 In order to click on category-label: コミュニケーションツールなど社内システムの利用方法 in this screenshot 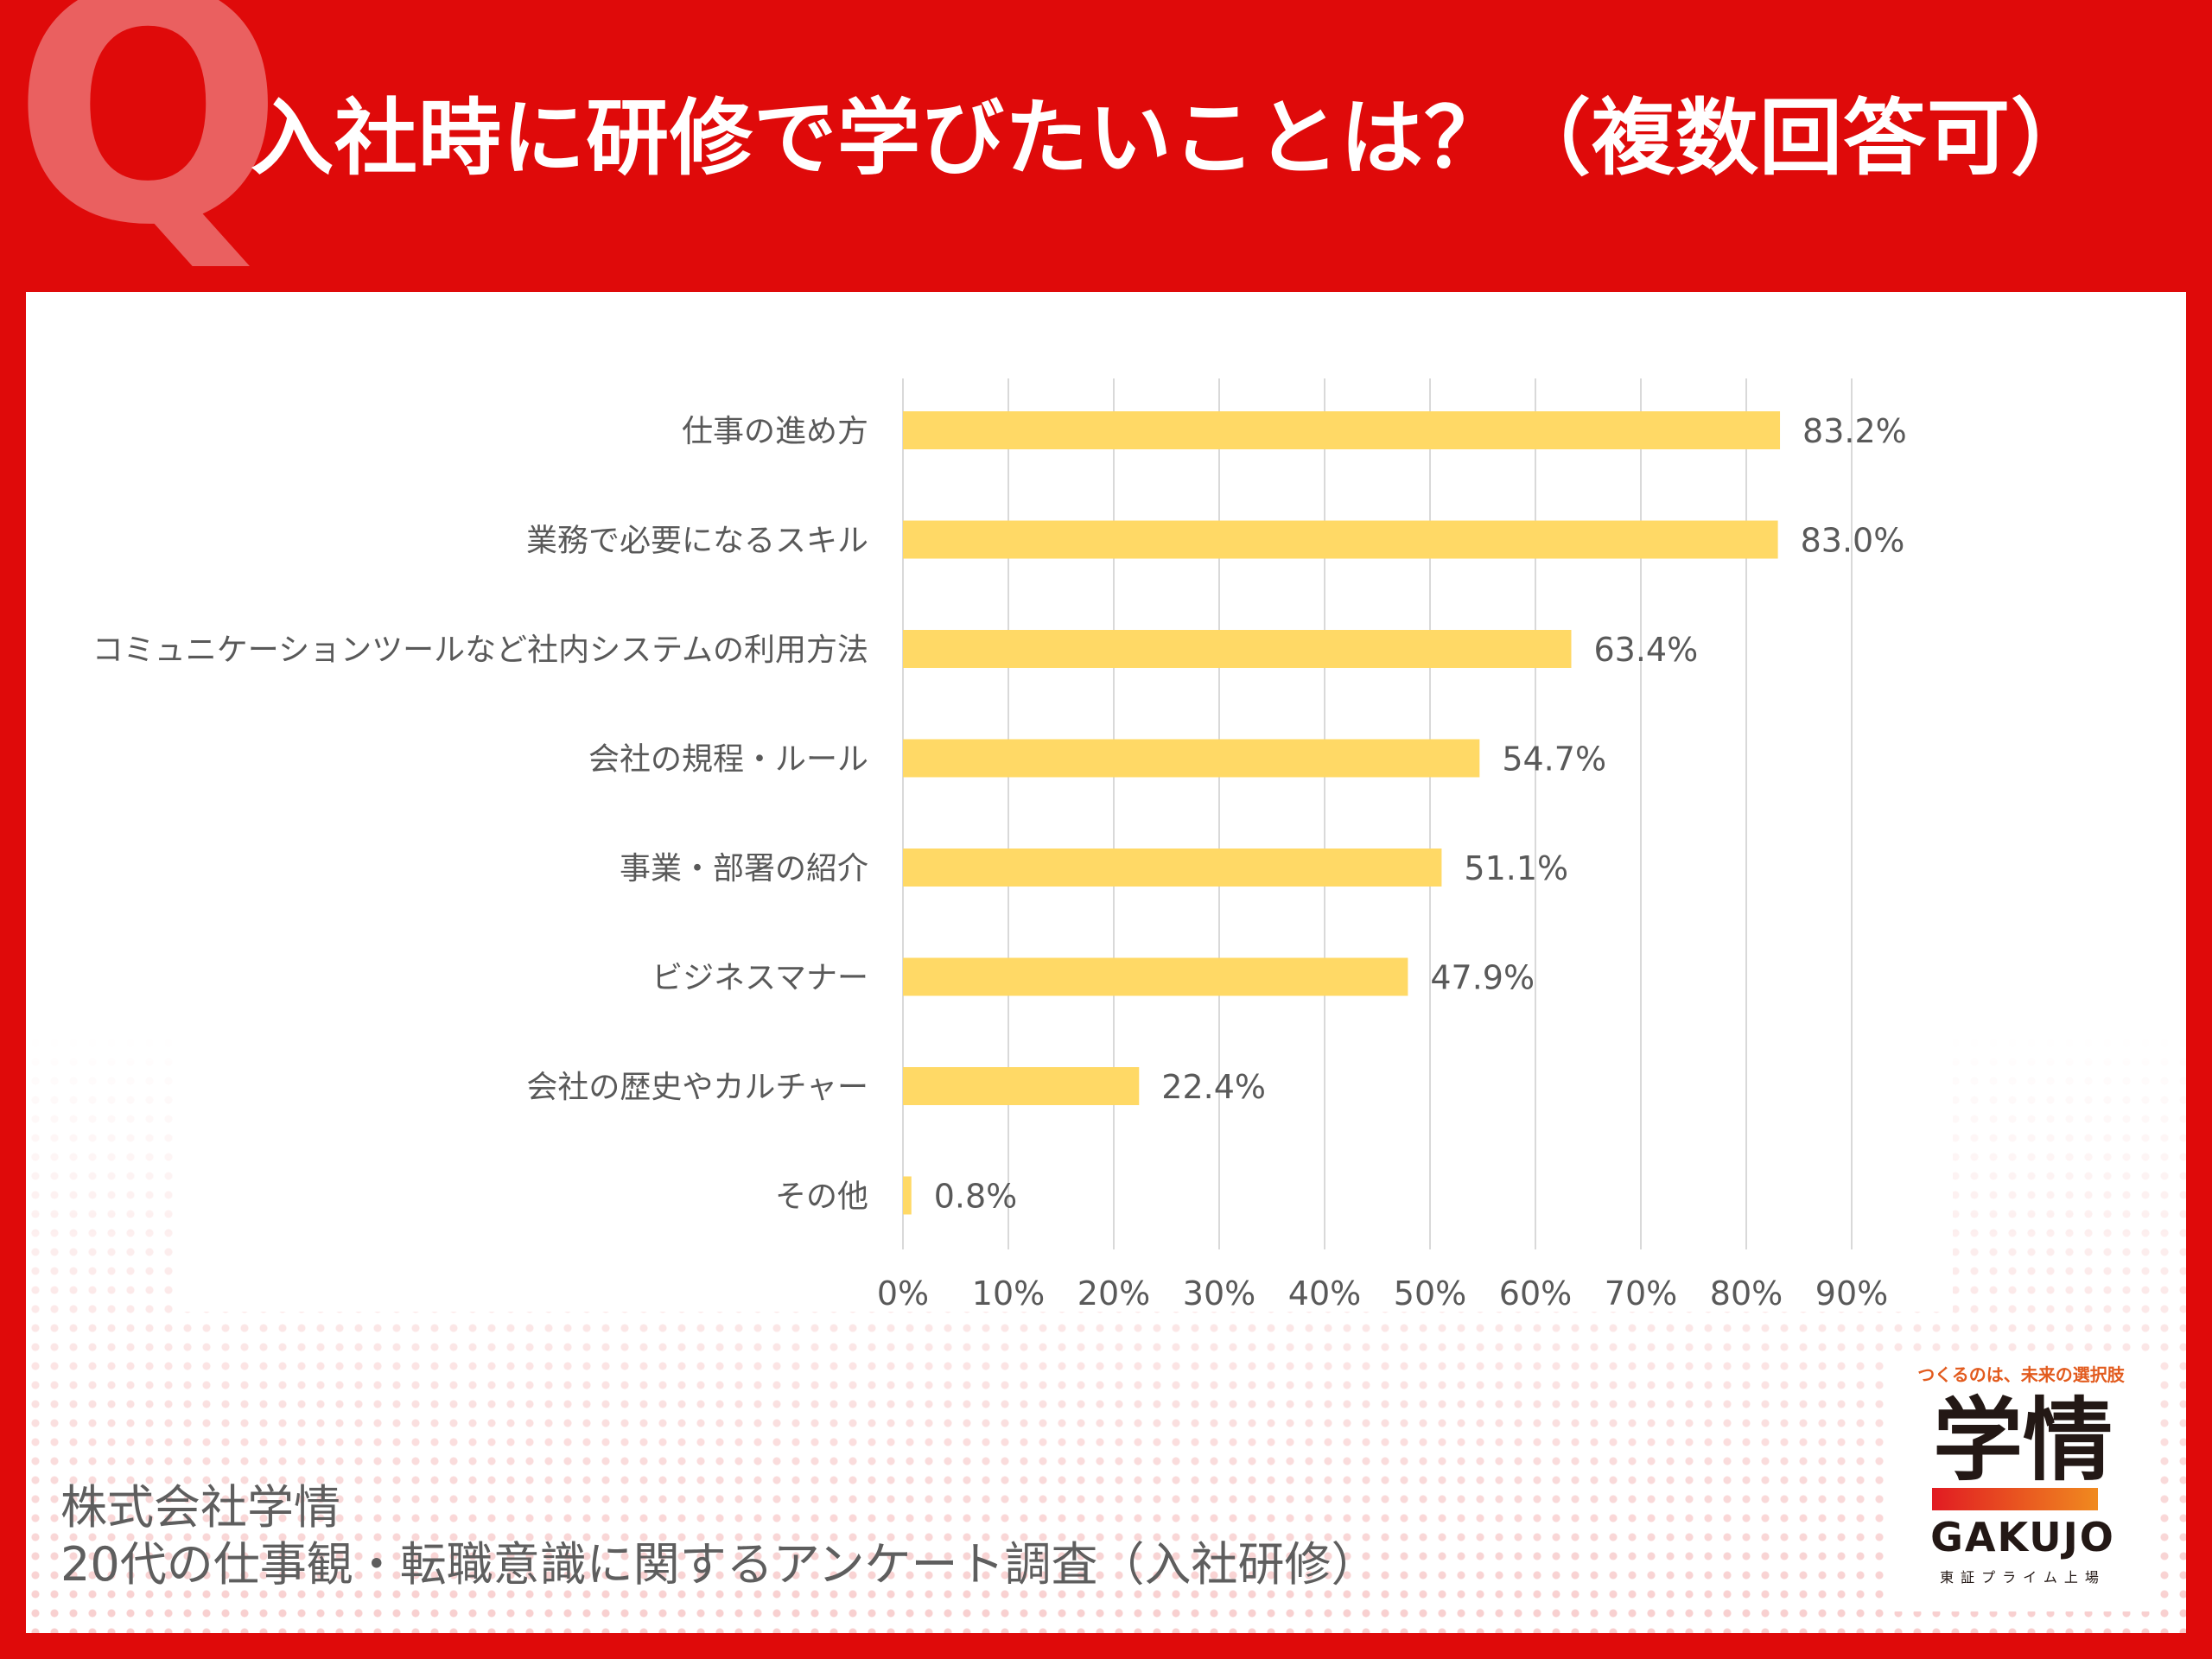, I will do `click(480, 650)`.